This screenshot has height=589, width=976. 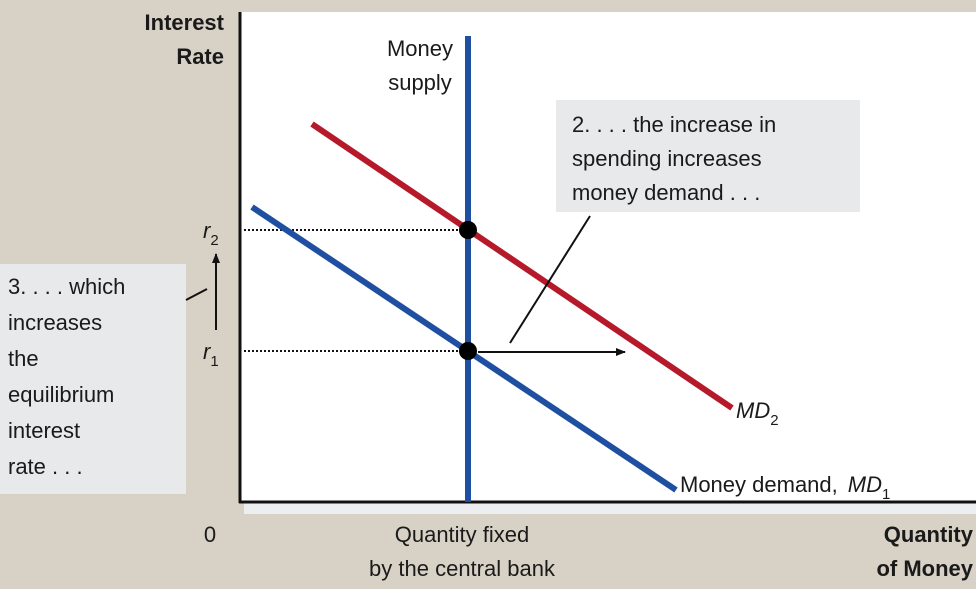 I want to click on annotation-text: equilibrium, so click(x=61, y=394).